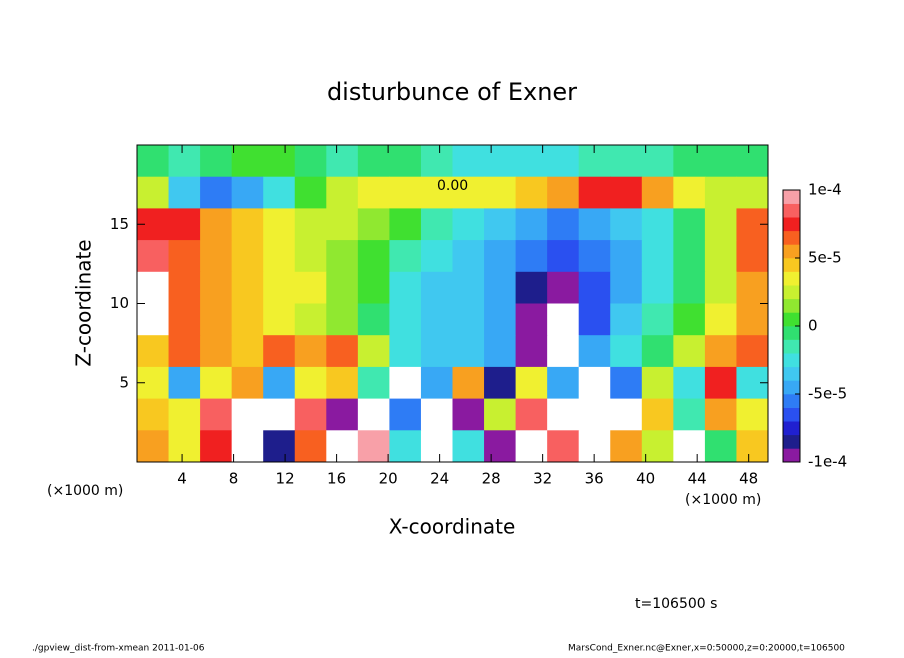  I want to click on y-tick-label: 10, so click(119, 303).